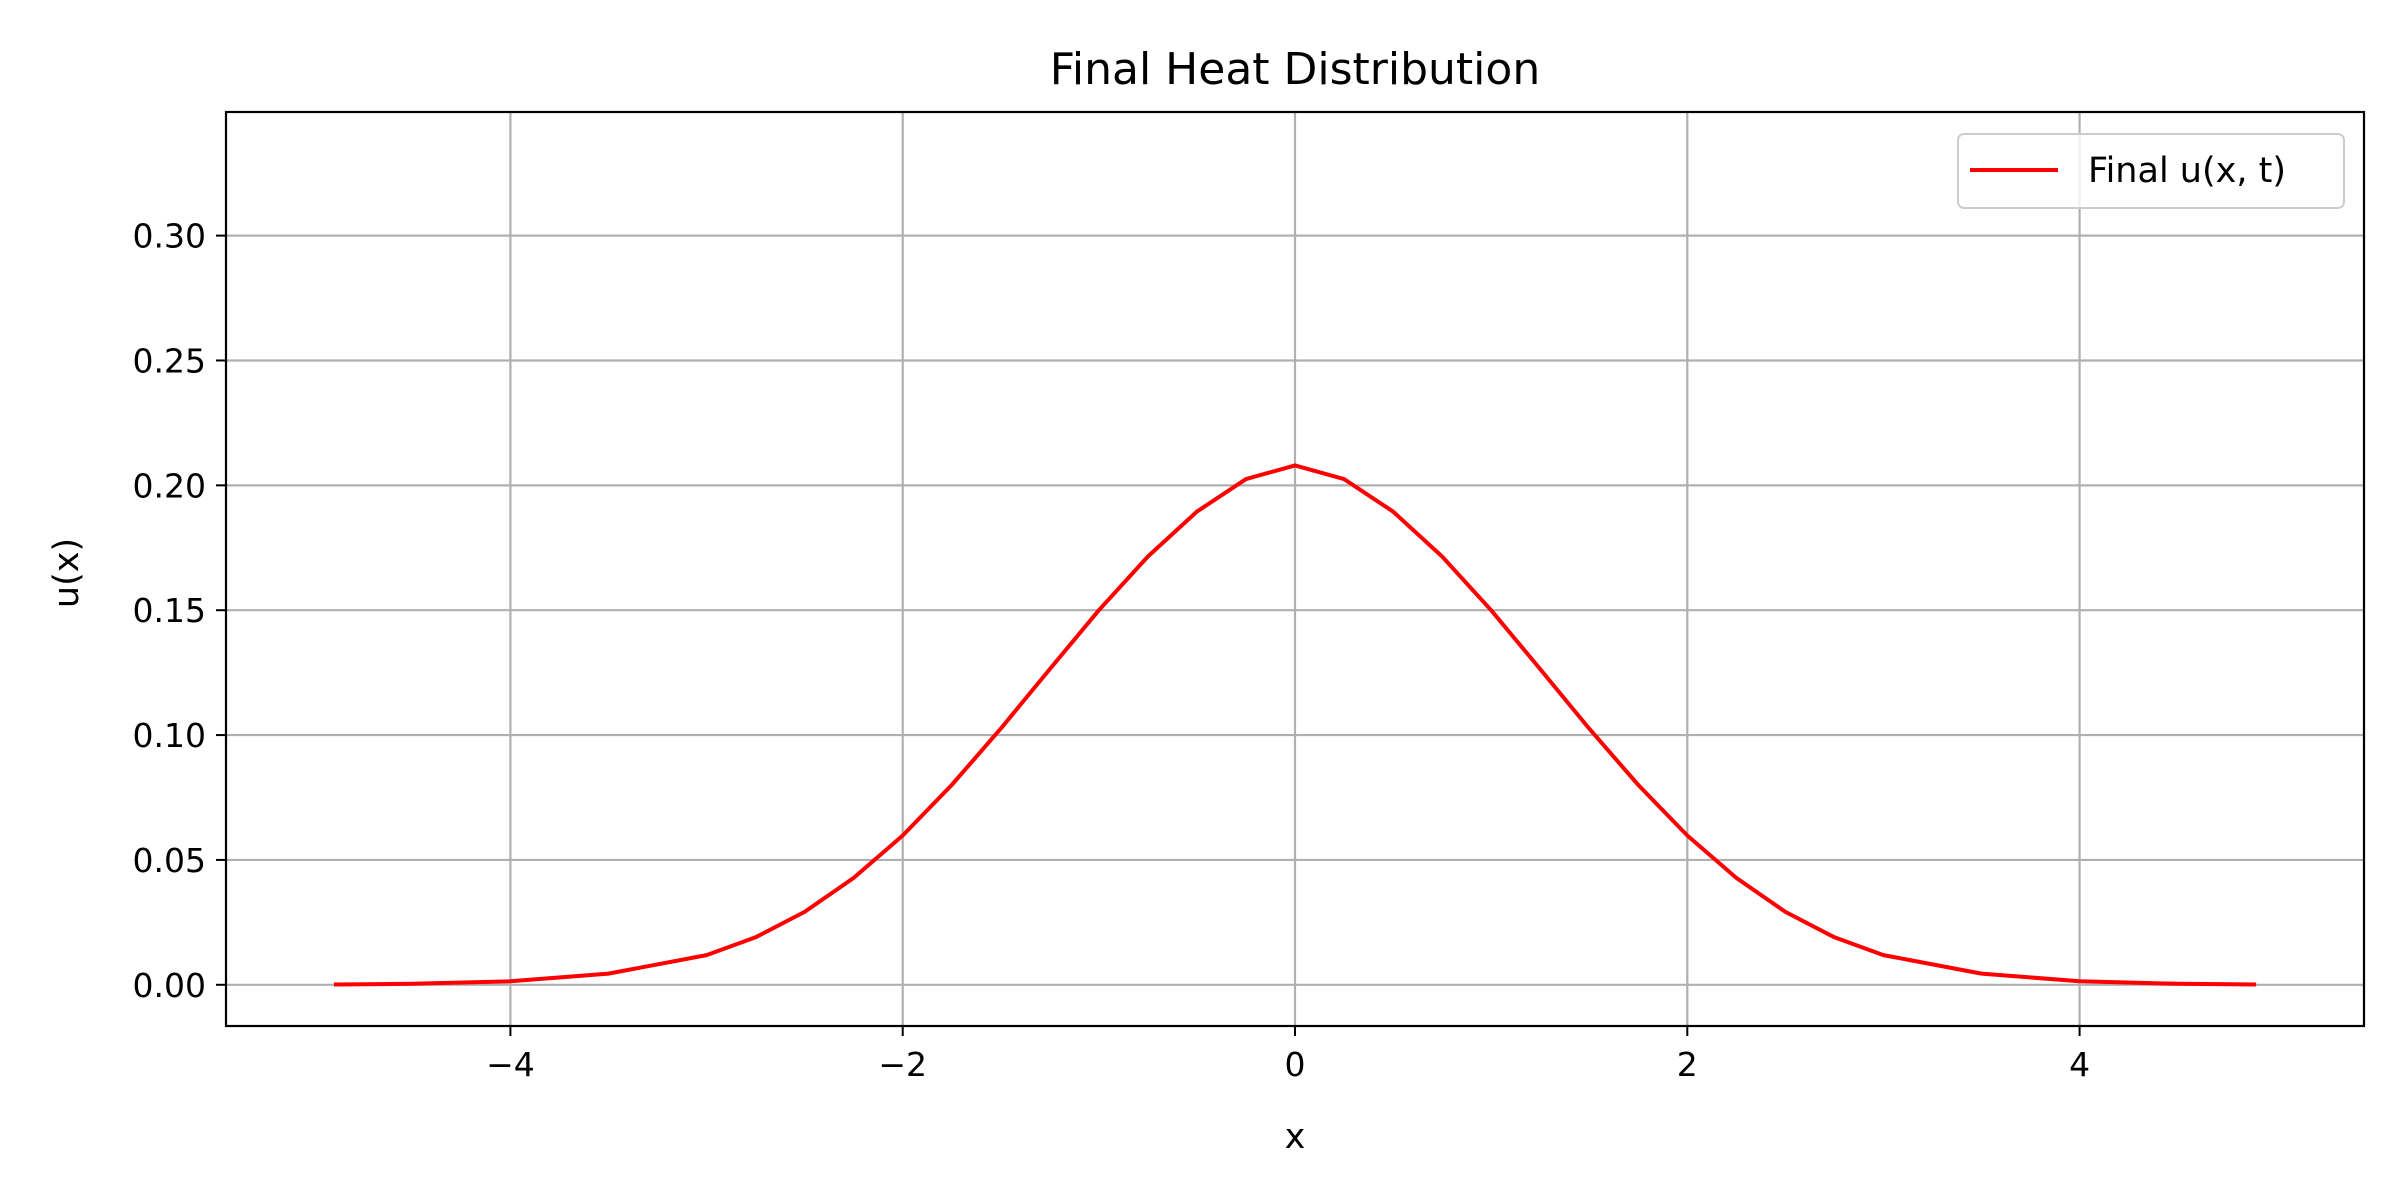 The height and width of the screenshot is (1200, 2400). Describe the element at coordinates (2187, 171) in the screenshot. I see `legend-label-final-u: Final u(x, t)` at that location.